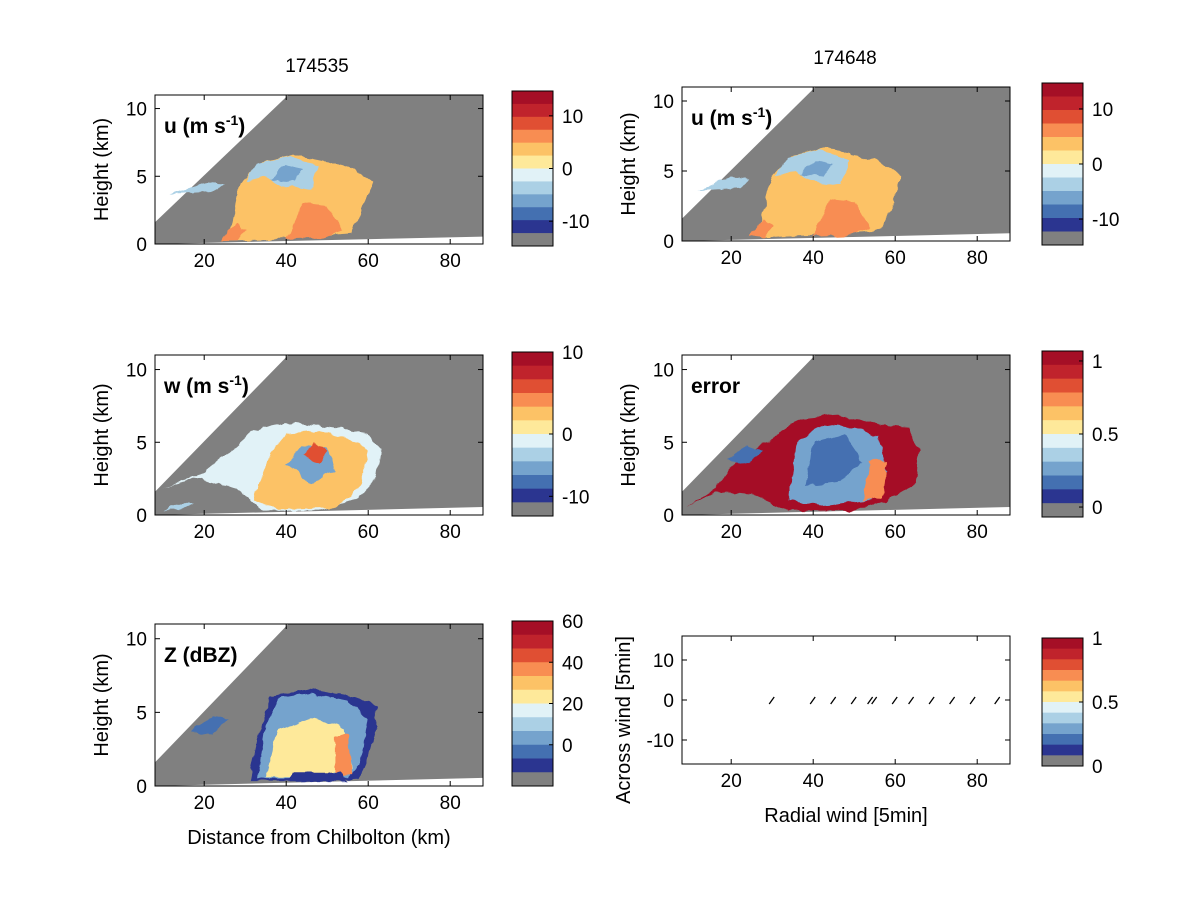 The width and height of the screenshot is (1200, 900). What do you see at coordinates (845, 816) in the screenshot?
I see `x-axis-label: Radial wind [5min]` at bounding box center [845, 816].